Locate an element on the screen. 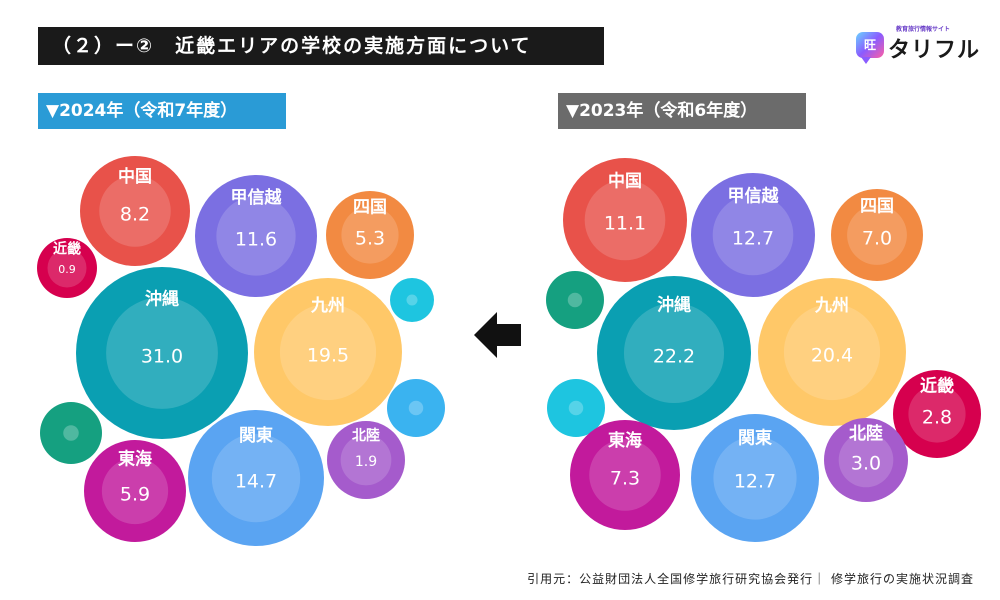 The image size is (1000, 600). value-label-koshinetsu-2024: 11.6 is located at coordinates (256, 240).